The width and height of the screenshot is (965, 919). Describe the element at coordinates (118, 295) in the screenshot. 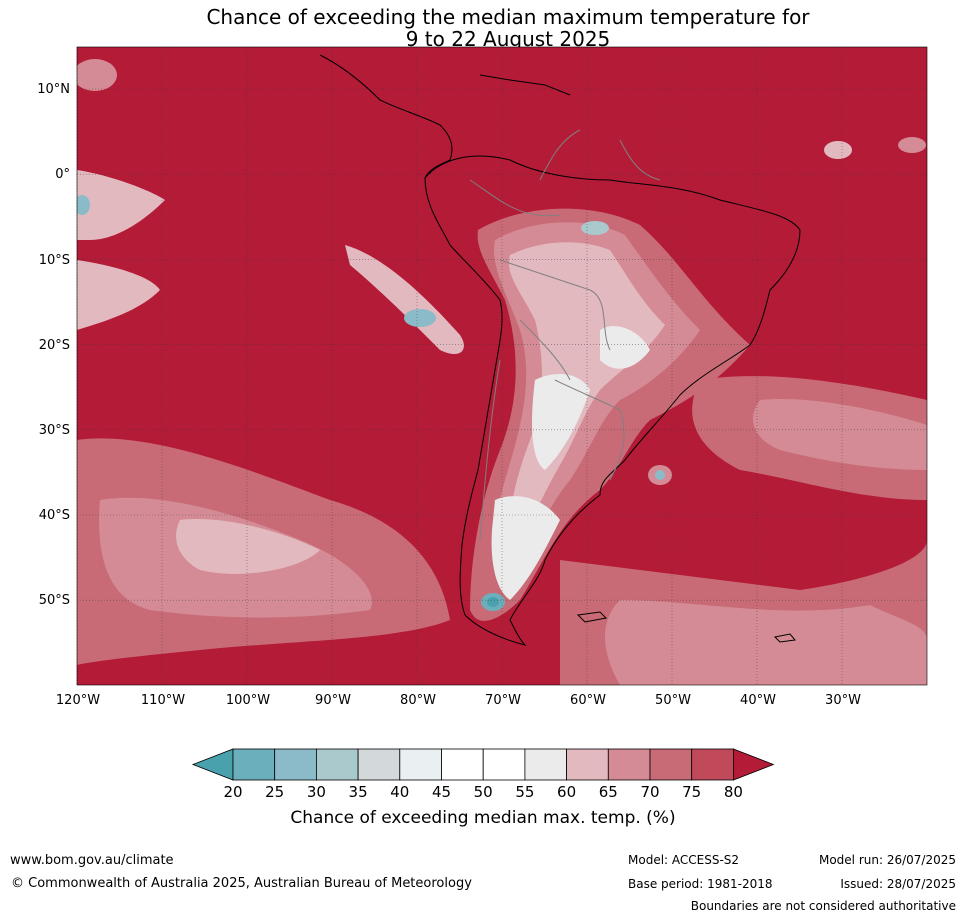

I see `ocean-anomaly-west-pacific2` at that location.